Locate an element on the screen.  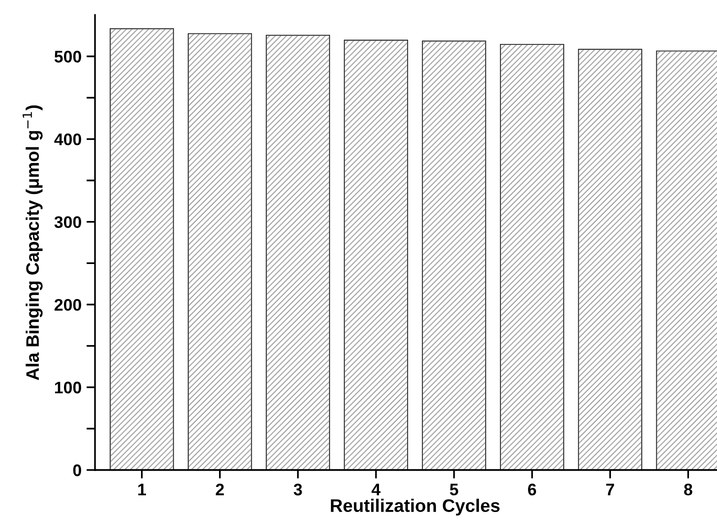
x-tick-label: 7 is located at coordinates (610, 490).